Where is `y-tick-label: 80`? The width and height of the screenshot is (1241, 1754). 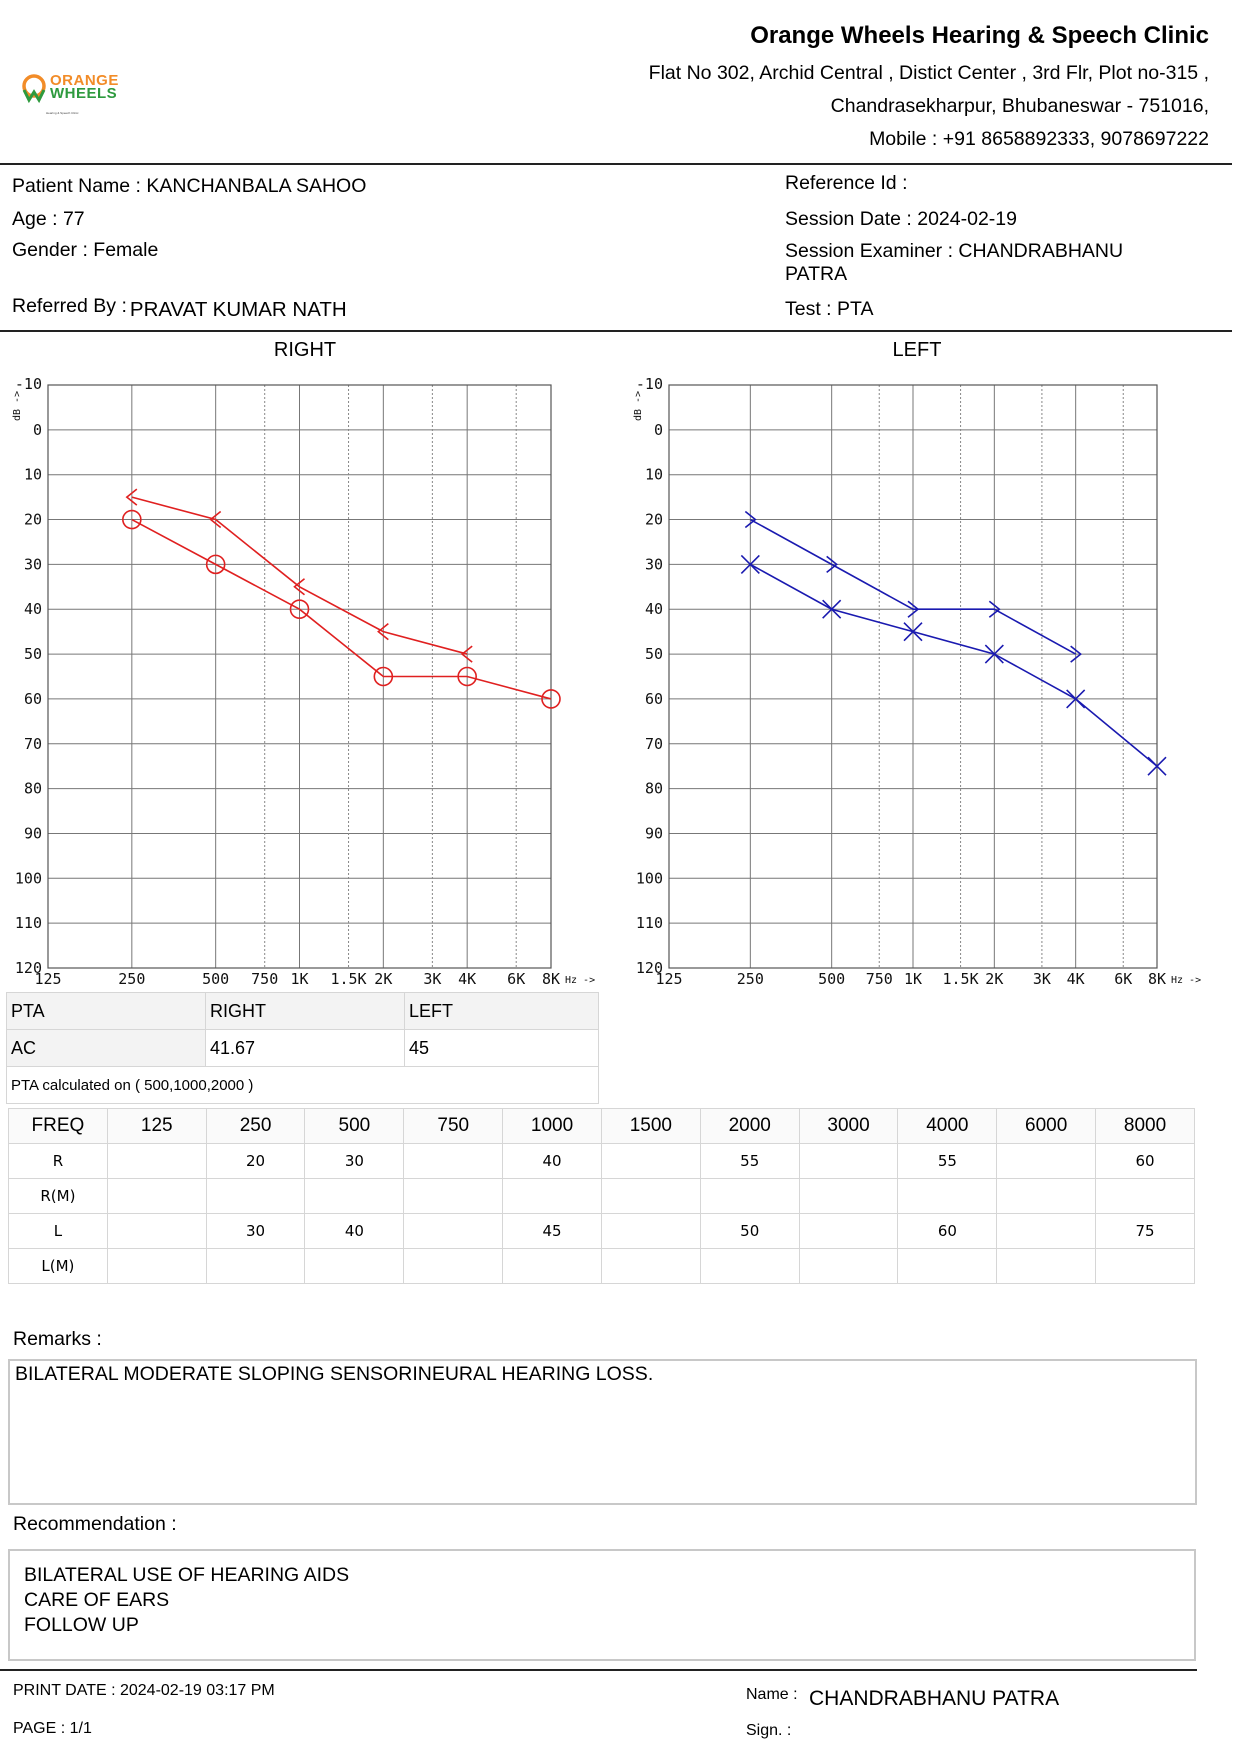
y-tick-label: 80 is located at coordinates (654, 789).